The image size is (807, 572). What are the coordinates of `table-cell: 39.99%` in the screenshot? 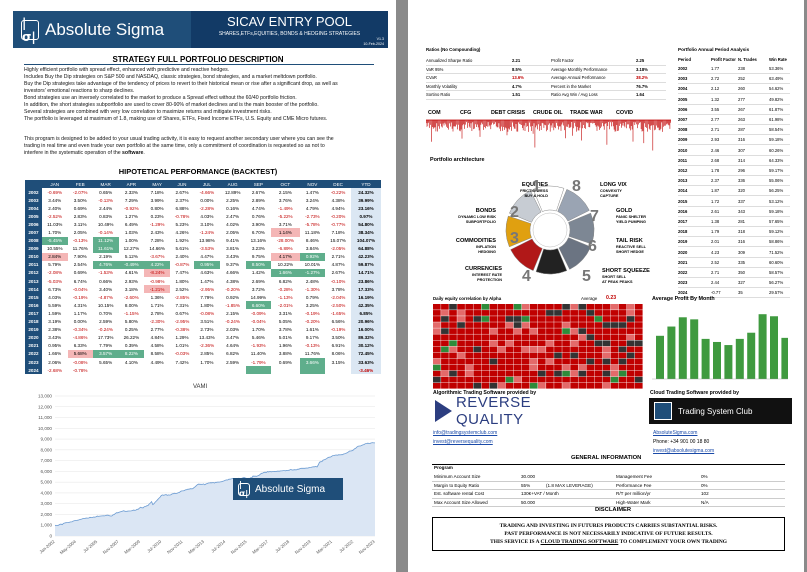 It's located at (365, 200).